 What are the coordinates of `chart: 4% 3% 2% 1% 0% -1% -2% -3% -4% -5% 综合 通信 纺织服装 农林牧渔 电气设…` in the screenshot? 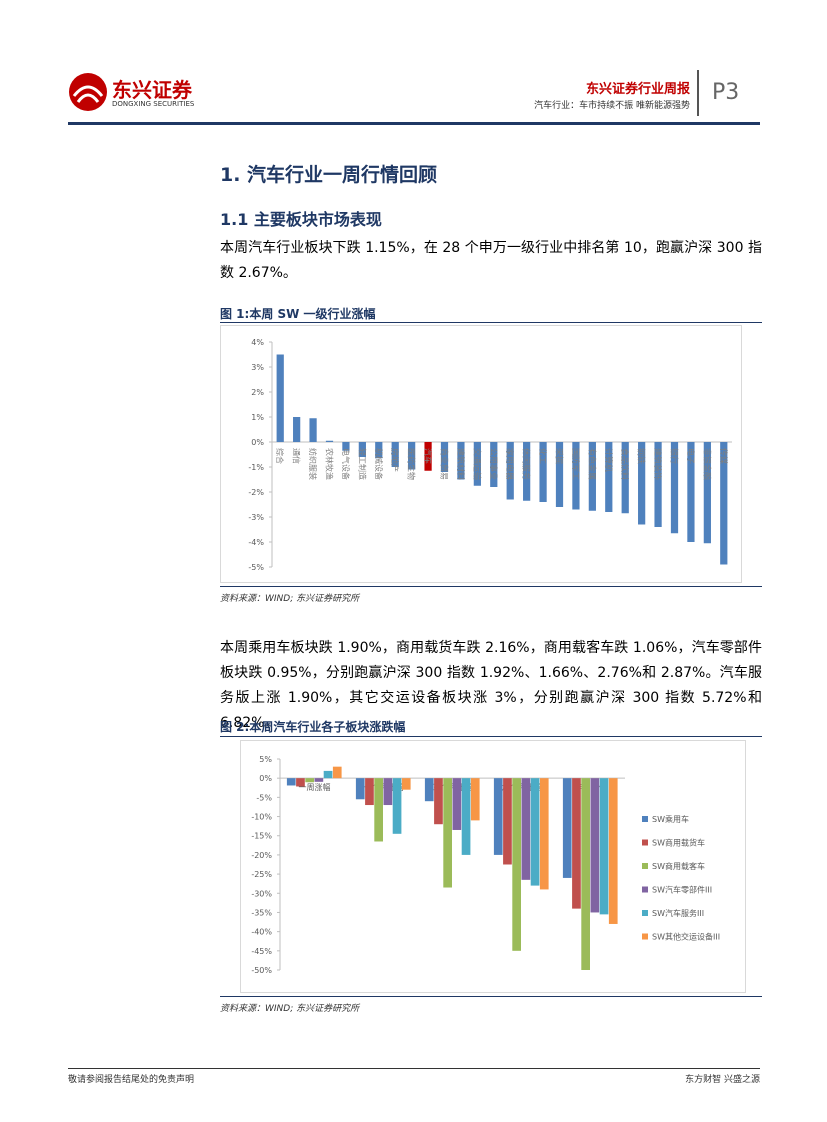 It's located at (481, 454).